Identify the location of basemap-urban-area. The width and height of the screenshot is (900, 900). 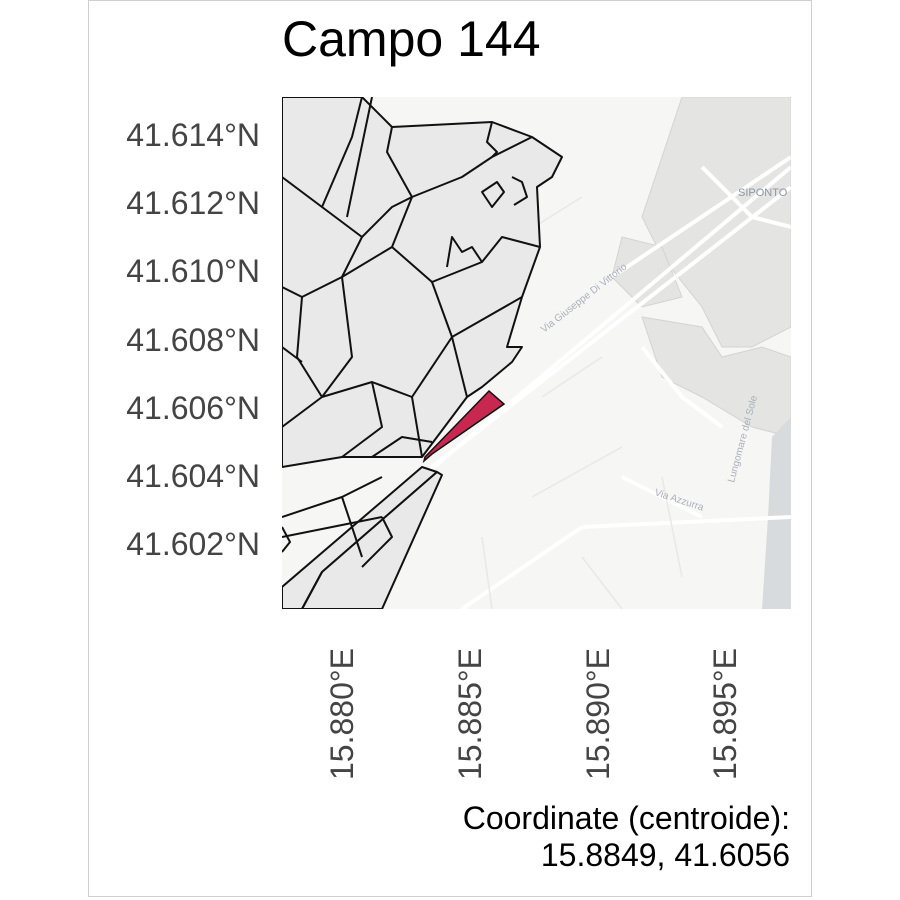
(701, 267).